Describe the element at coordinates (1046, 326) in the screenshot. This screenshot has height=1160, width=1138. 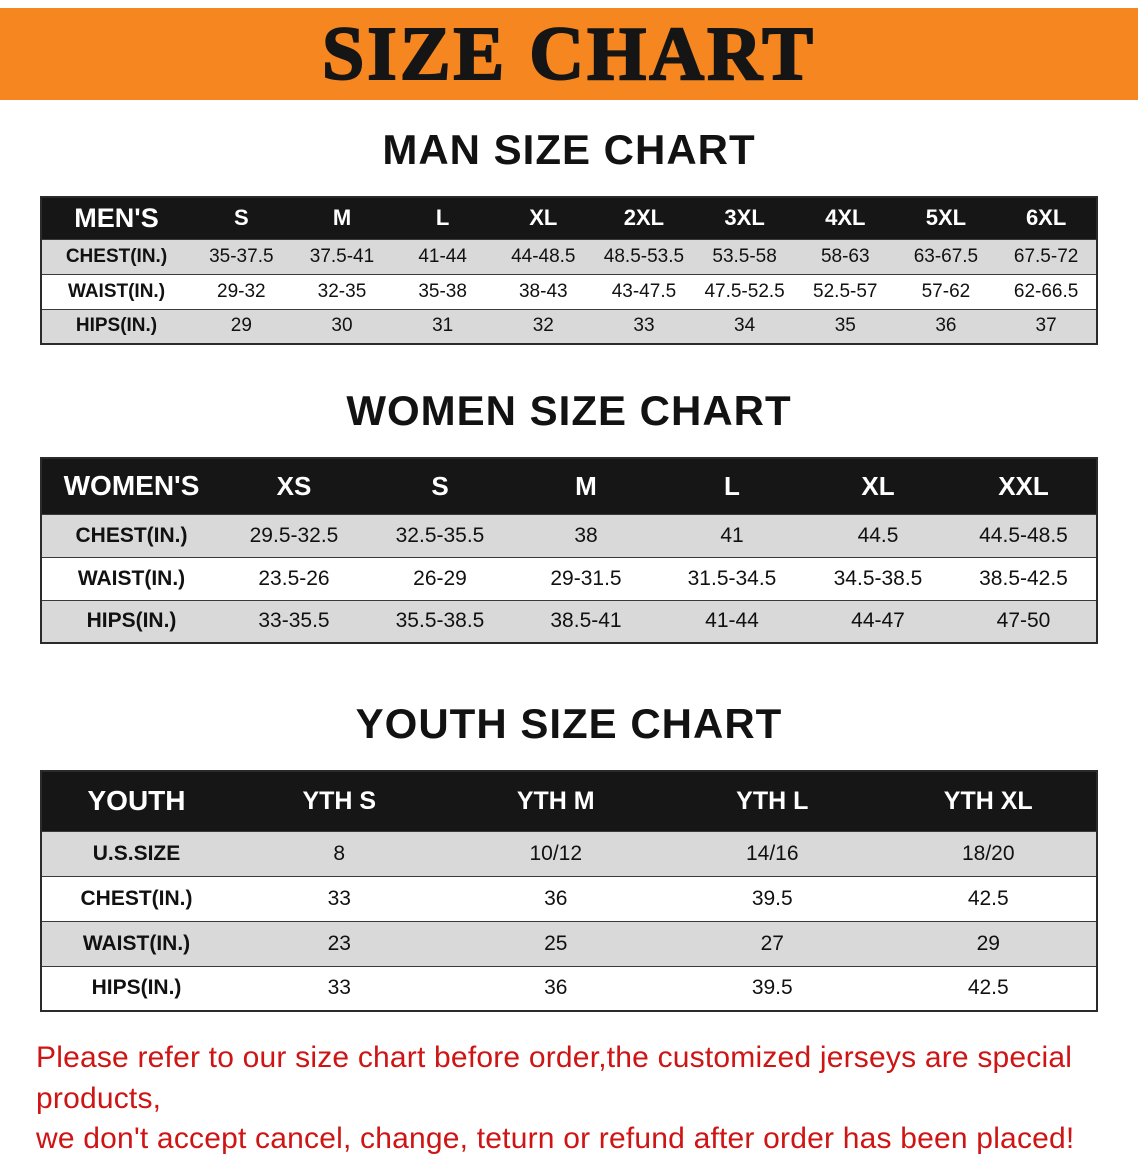
I see `value-cell: 37` at that location.